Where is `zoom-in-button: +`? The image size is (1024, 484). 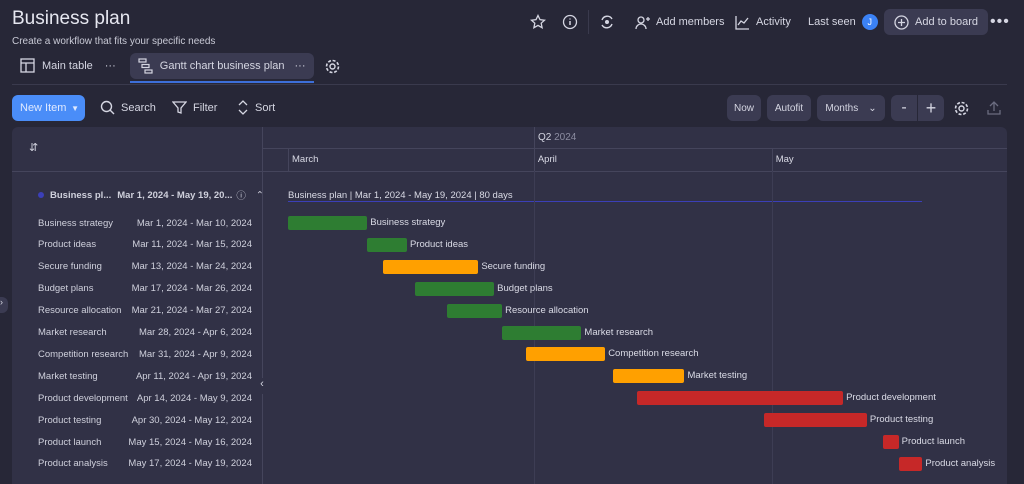 zoom-in-button: + is located at coordinates (931, 108).